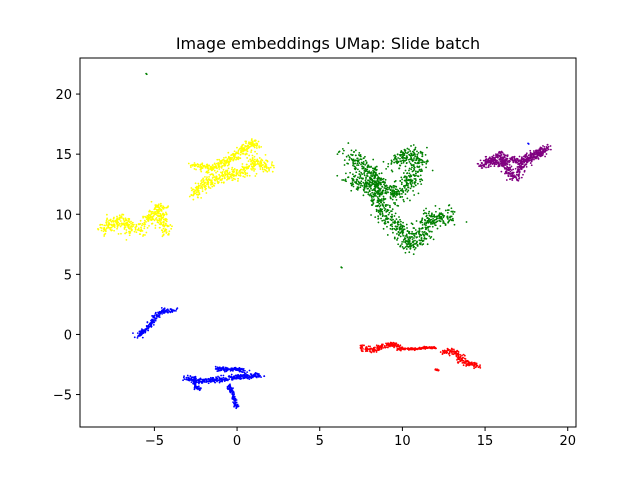  What do you see at coordinates (360, 438) in the screenshot?
I see `x-axis-ticks: −5 0 5 10 15 20` at bounding box center [360, 438].